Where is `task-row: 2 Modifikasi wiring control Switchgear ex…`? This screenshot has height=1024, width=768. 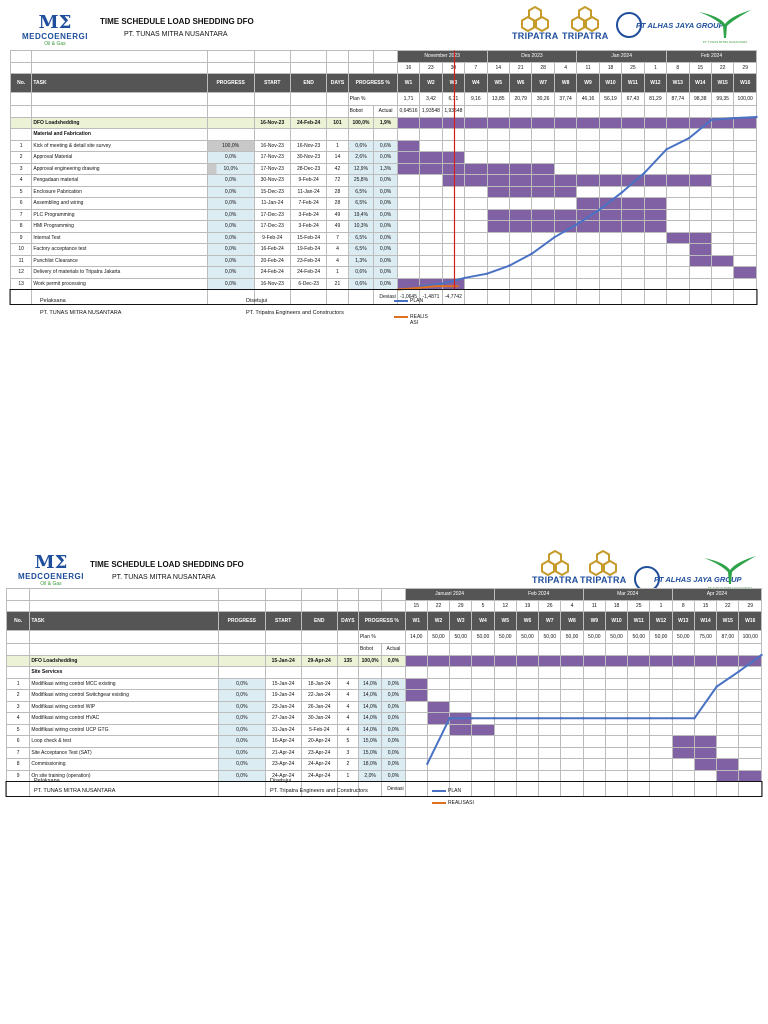
task-row: 2 Modifikasi wiring control Switchgear ex… is located at coordinates (383, 695).